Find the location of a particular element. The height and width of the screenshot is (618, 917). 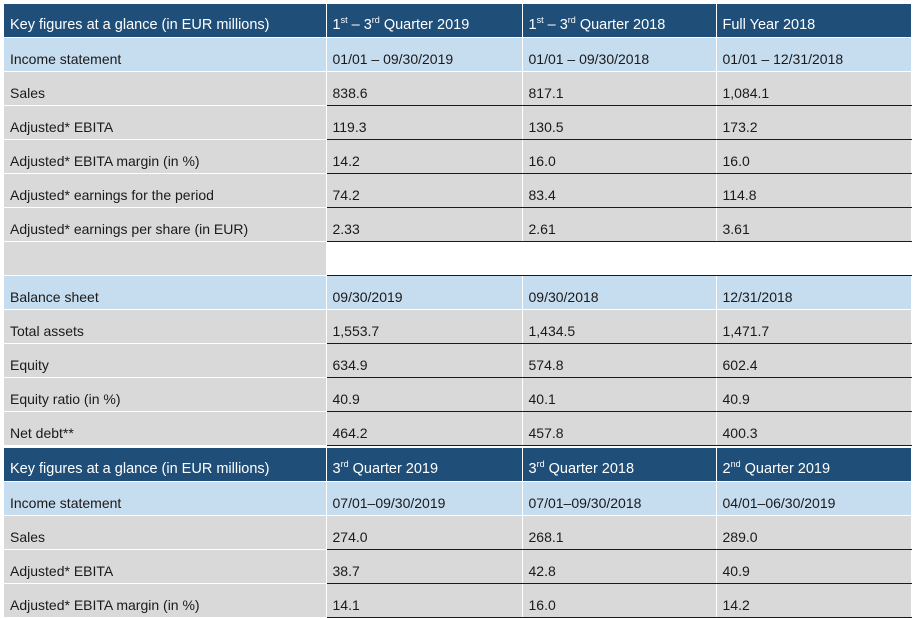

value-cell: 602.4 is located at coordinates (813, 360).